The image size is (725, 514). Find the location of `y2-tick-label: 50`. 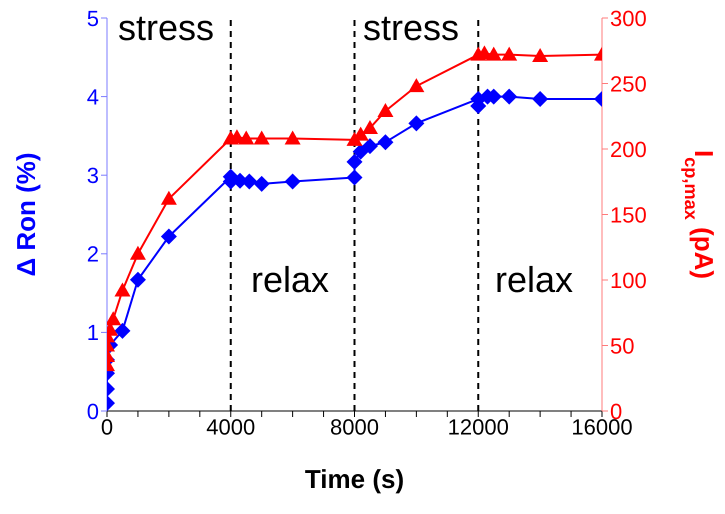

y2-tick-label: 50 is located at coordinates (622, 345).